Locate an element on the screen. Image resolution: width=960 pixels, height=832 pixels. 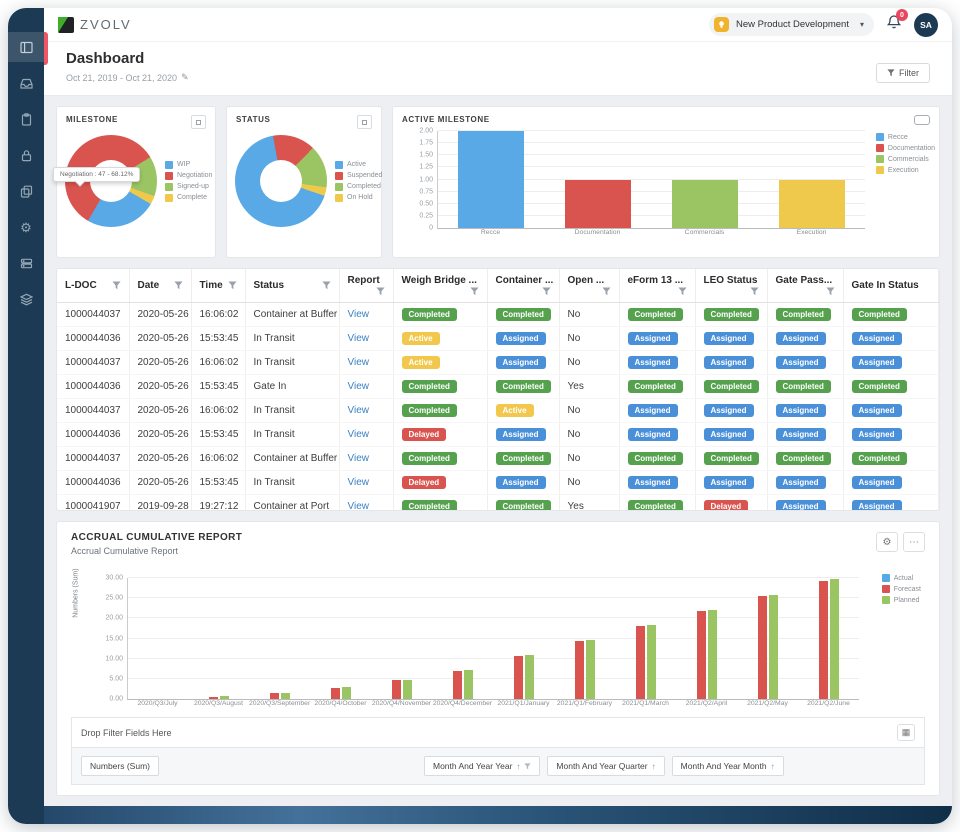
y-tick-label: 10.00 is located at coordinates (114, 659).